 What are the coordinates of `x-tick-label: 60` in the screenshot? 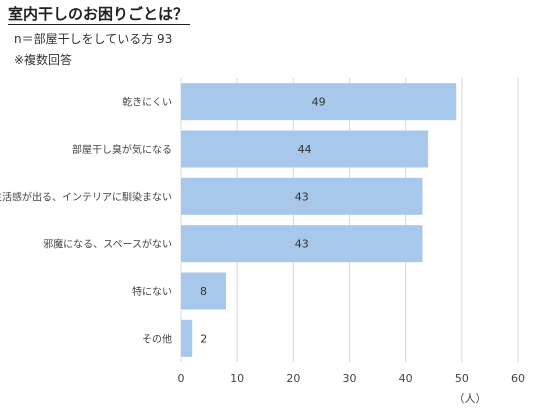 It's located at (518, 378).